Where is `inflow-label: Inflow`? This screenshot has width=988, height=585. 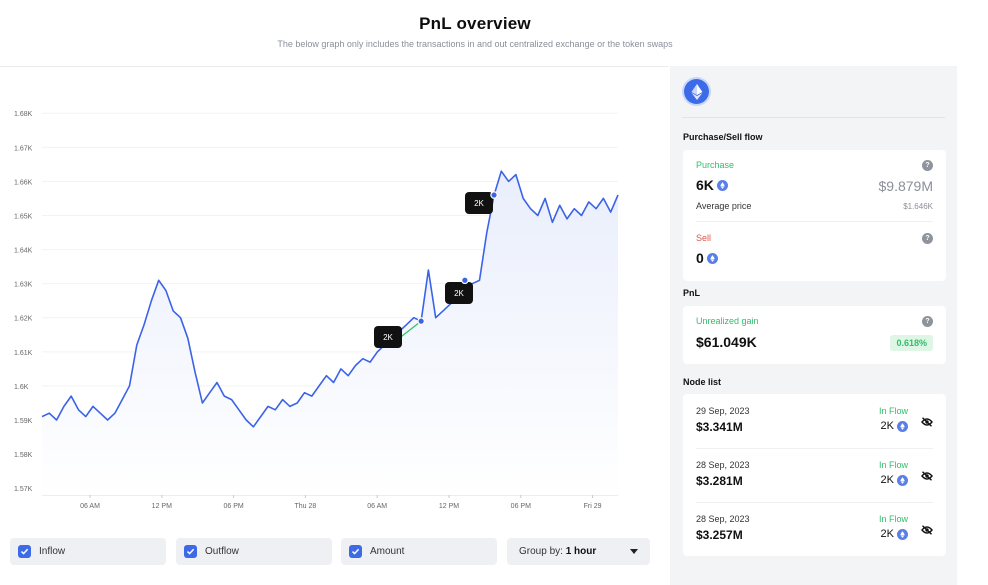 inflow-label: Inflow is located at coordinates (52, 551).